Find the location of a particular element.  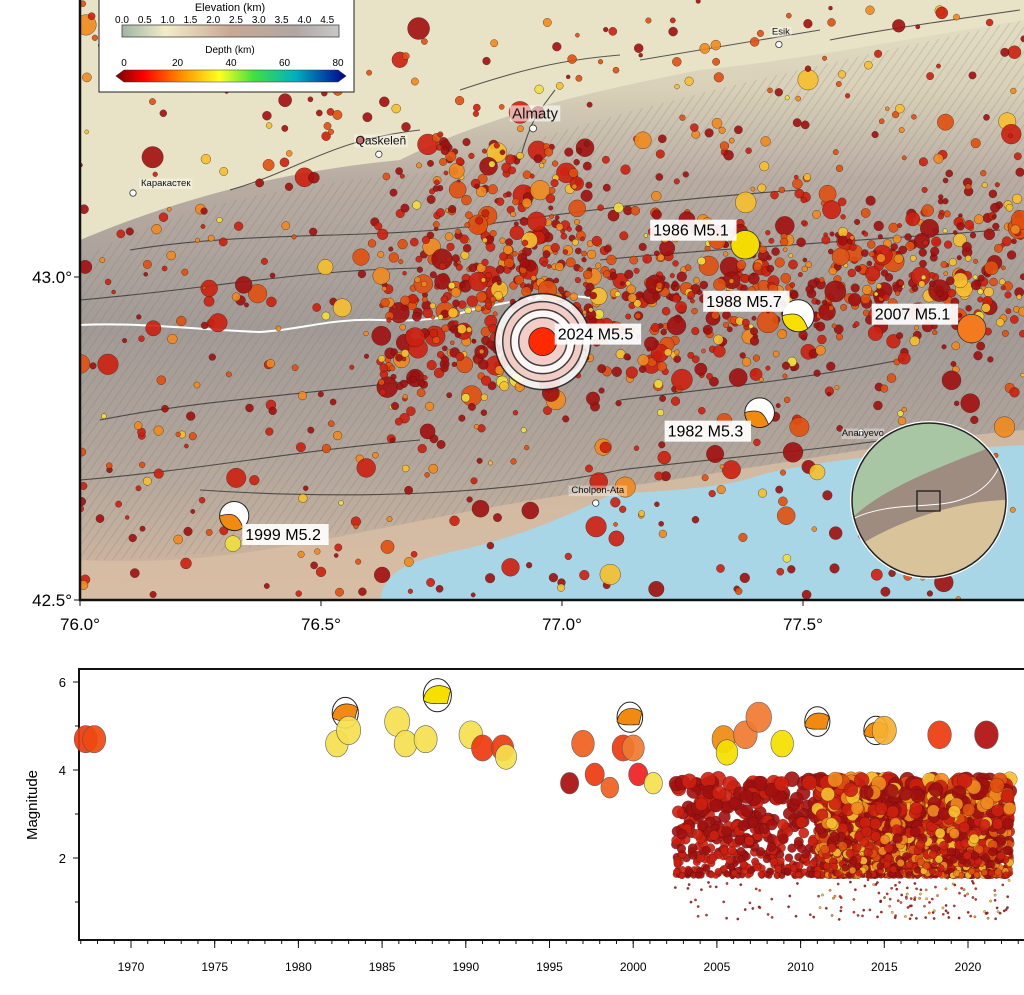

event-label-background is located at coordinates (915, 314).